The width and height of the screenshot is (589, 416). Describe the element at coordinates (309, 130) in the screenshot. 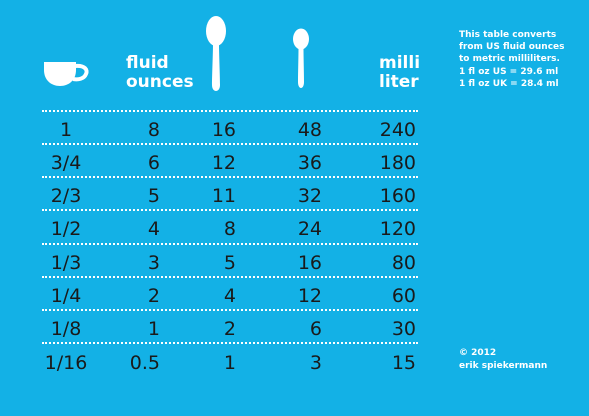

I see `cell-teaspoons: 48` at that location.